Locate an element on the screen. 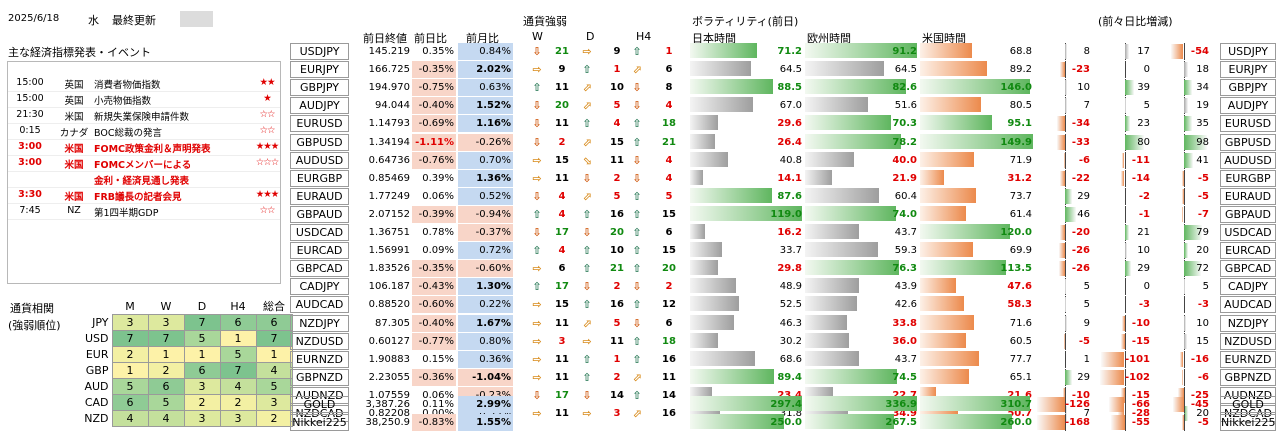 The width and height of the screenshot is (1280, 440). event-row: 21:30 米国 新規失業保険申請件数 ☆☆ is located at coordinates (144, 116).